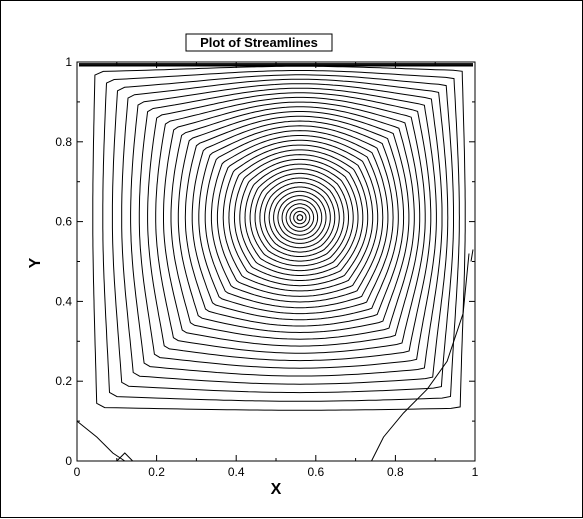 The image size is (583, 519). What do you see at coordinates (63, 381) in the screenshot?
I see `y-tick-label: 0.2` at bounding box center [63, 381].